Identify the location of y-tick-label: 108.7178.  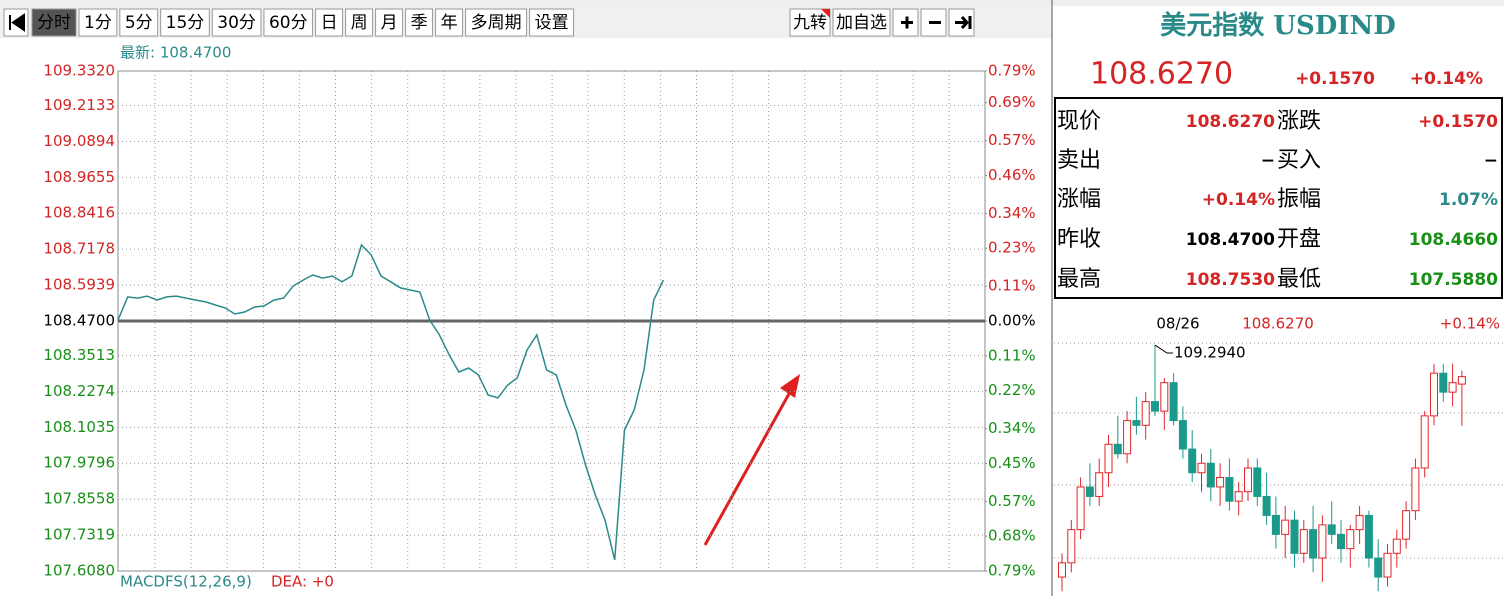
(79, 249).